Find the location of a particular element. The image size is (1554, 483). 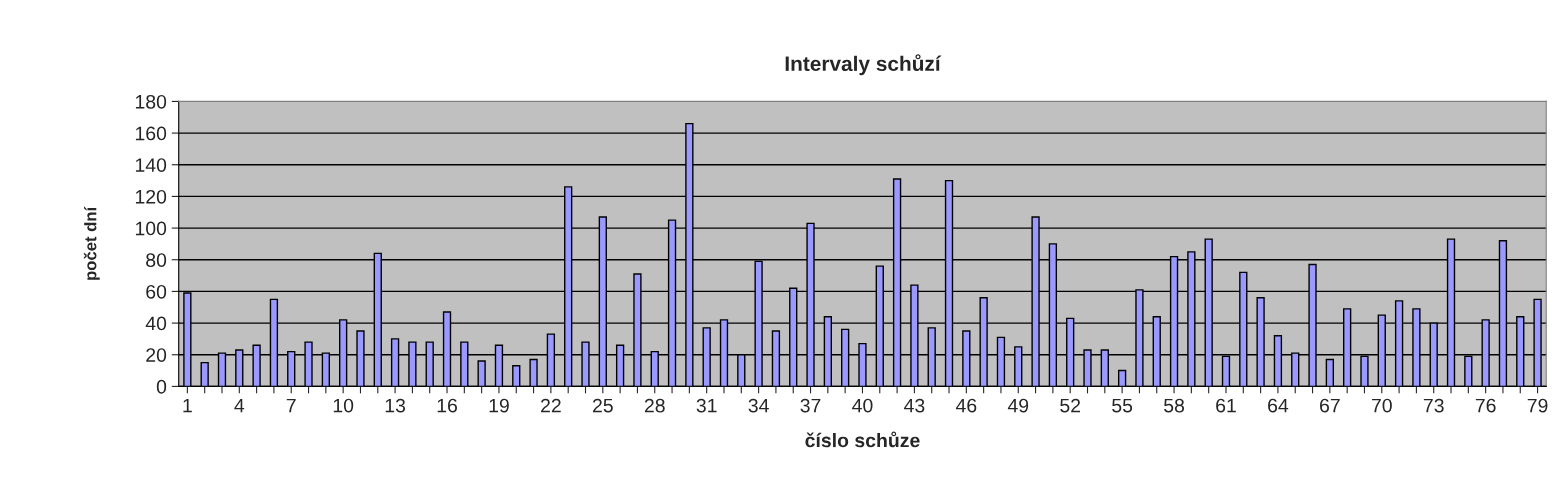

x-tick-label: 64 is located at coordinates (1278, 405).